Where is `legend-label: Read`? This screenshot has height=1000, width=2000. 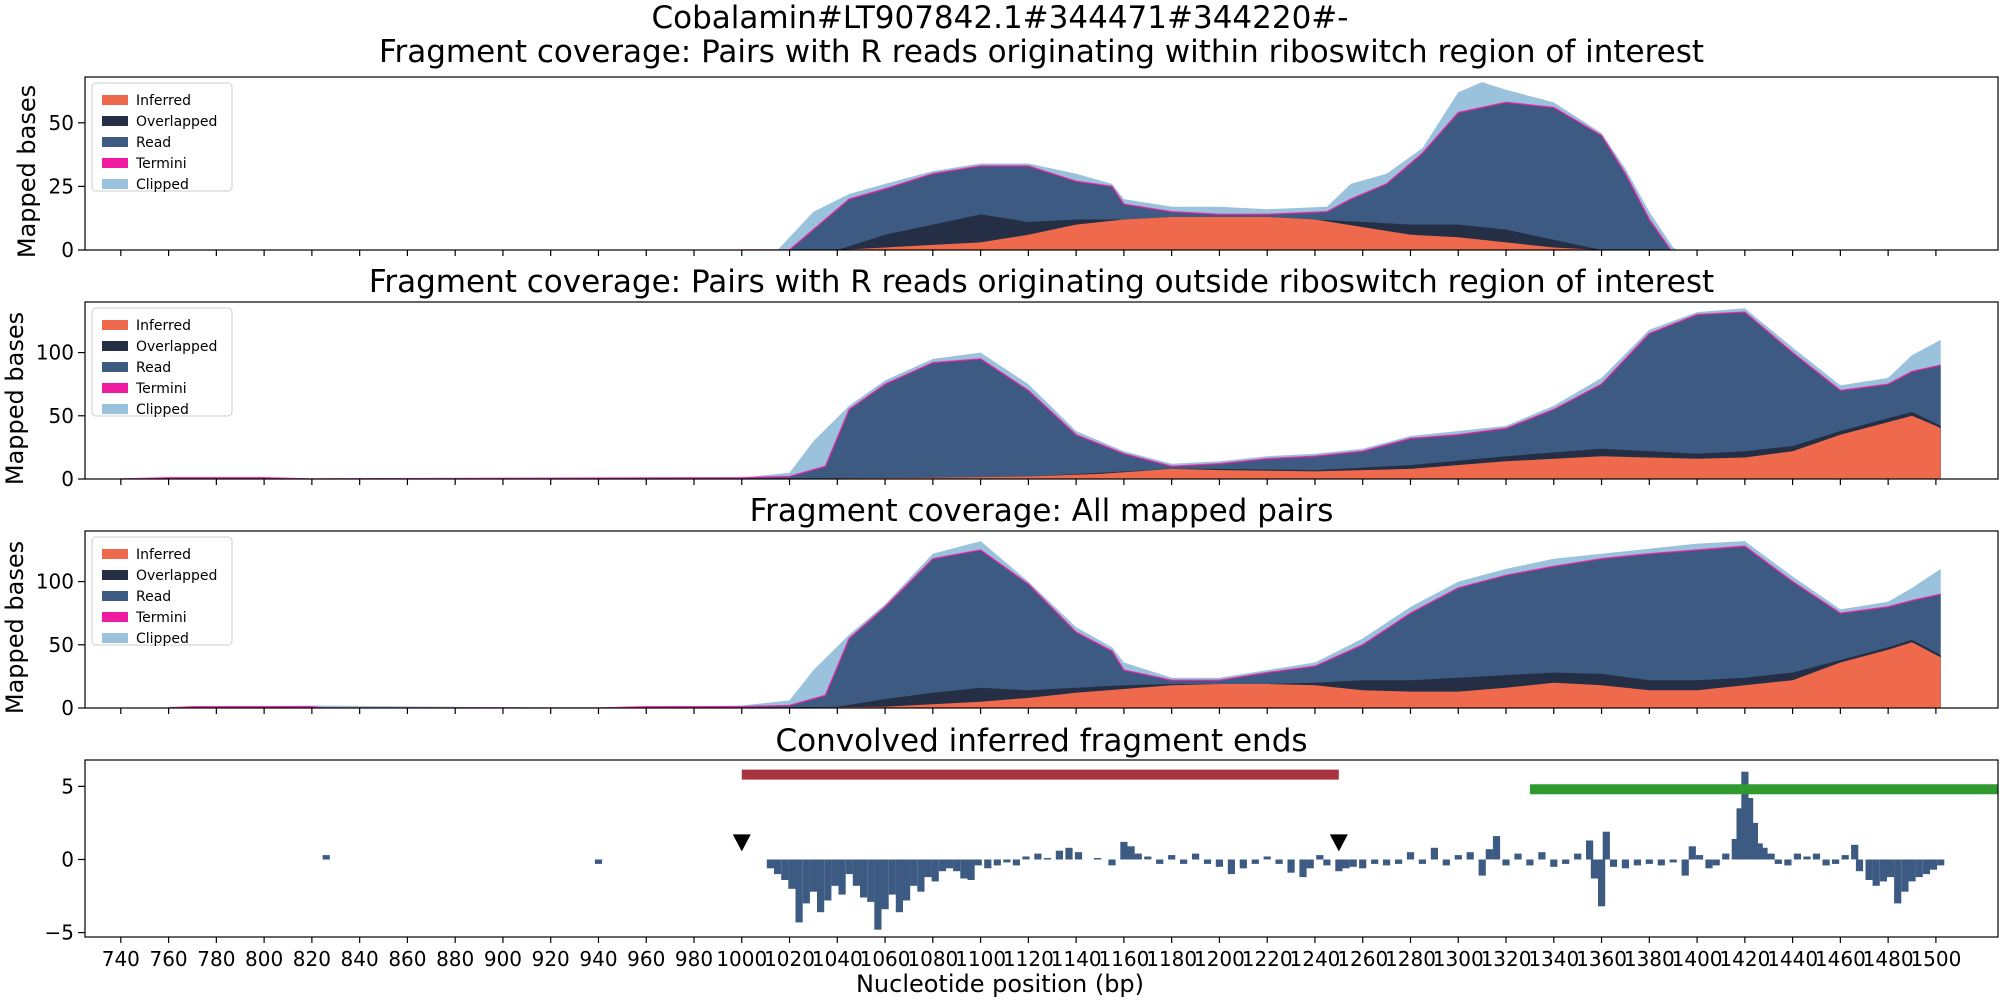
legend-label: Read is located at coordinates (153, 597).